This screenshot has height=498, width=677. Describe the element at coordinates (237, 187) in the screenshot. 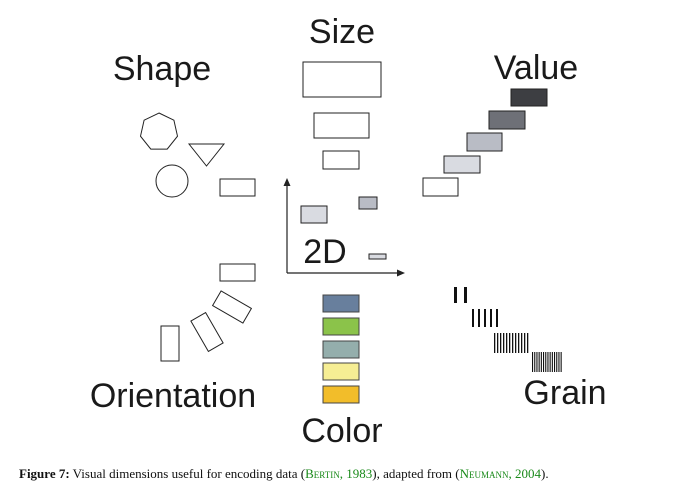

I see `rectangle-shape` at that location.